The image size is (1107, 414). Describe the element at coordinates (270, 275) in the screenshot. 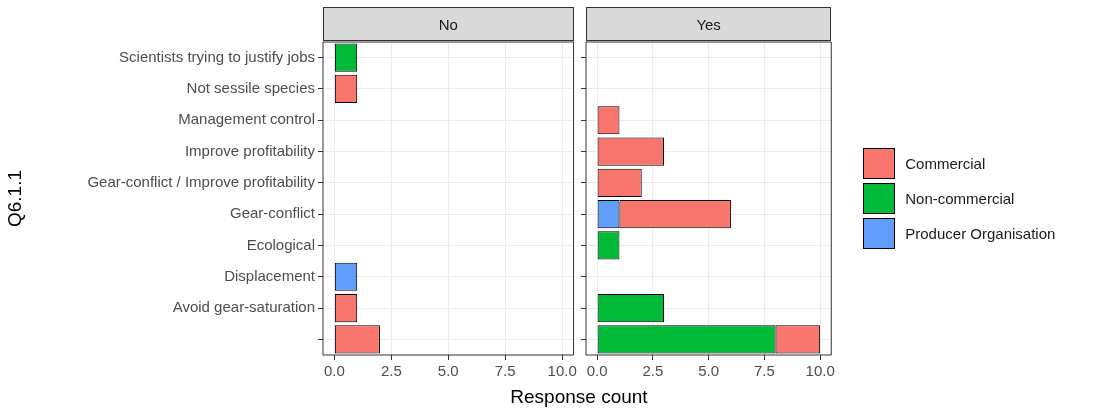

I see `y-tick-label: Displacement` at that location.